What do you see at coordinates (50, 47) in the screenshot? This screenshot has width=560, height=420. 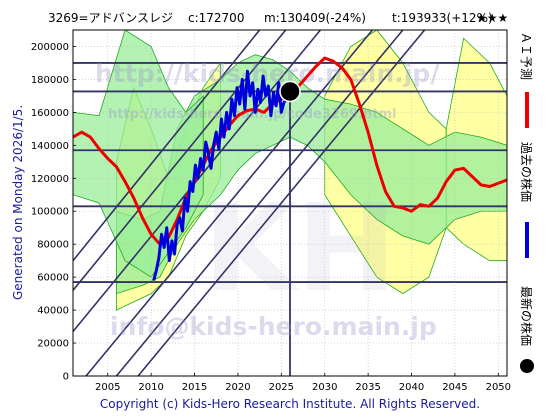 I see `y-tick-label: 200000` at bounding box center [50, 47].